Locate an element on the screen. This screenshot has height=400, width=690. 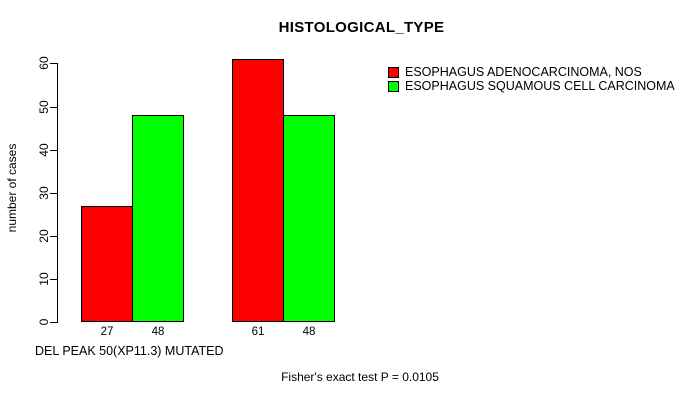
legend-item: ESOPHAGUS SQUAMOUS CELL CARCINOMA is located at coordinates (531, 86).